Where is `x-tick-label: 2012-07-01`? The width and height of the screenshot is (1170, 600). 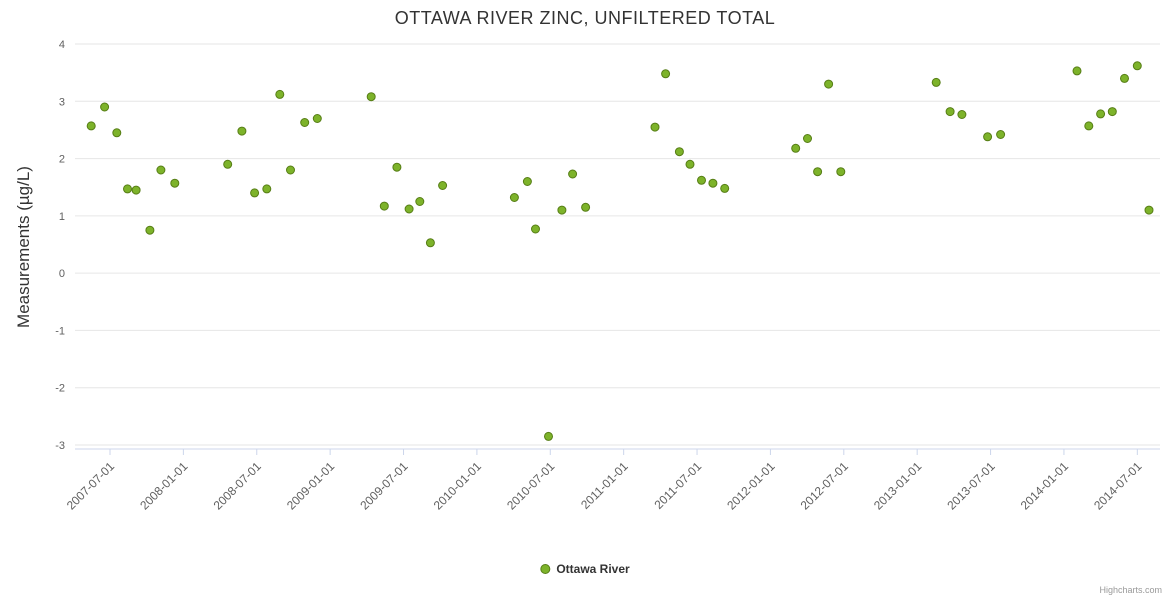
x-tick-label: 2012-07-01 is located at coordinates (825, 486).